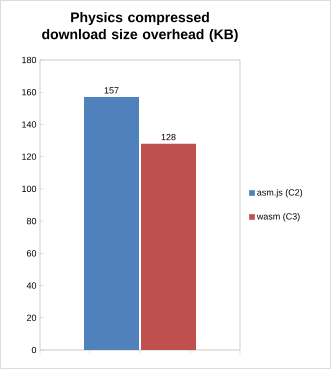 Image resolution: width=331 pixels, height=369 pixels. Describe the element at coordinates (31, 253) in the screenshot. I see `y-tick-label: 60` at that location.